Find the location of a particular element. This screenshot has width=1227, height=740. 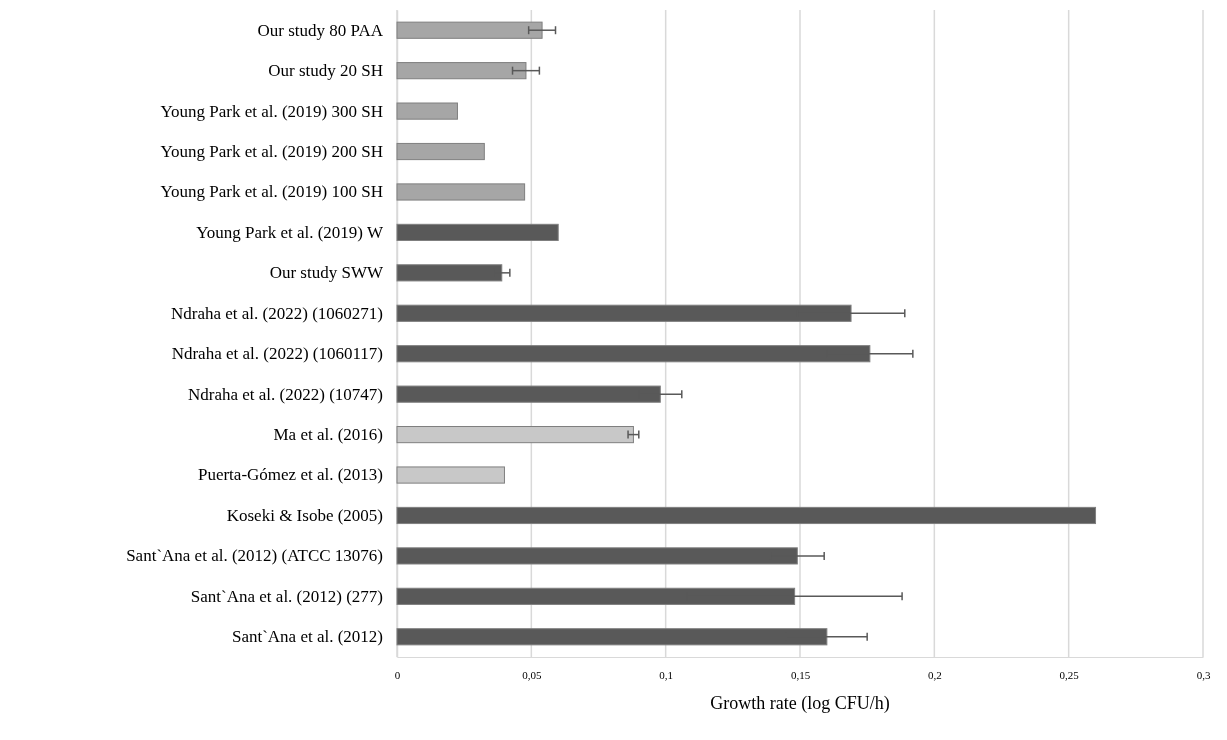

x-tick-label: 0,1 is located at coordinates (666, 674).